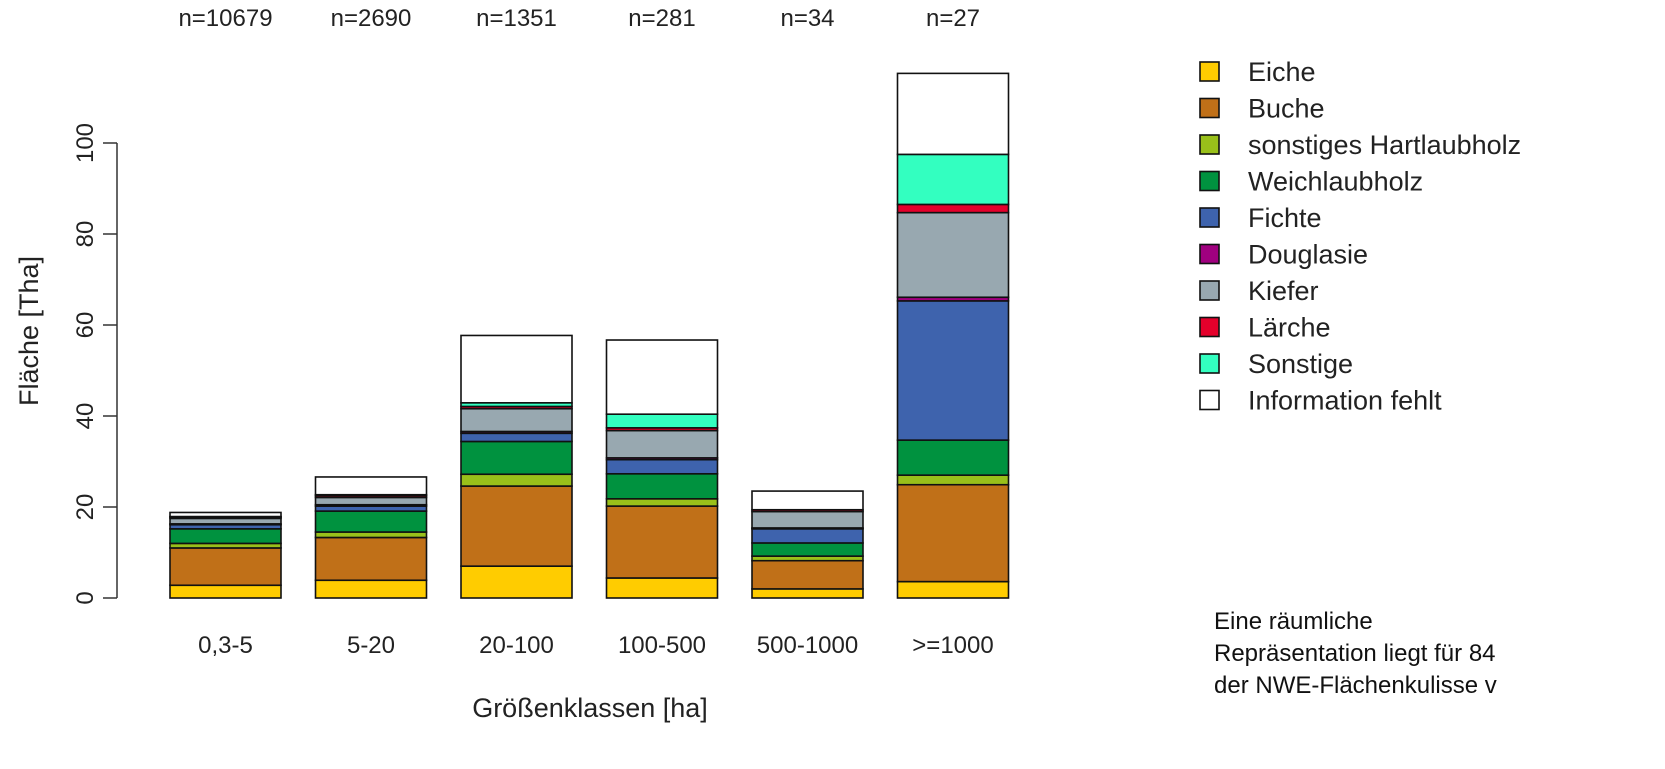  I want to click on x-tick-label: >=1000, so click(952, 645).